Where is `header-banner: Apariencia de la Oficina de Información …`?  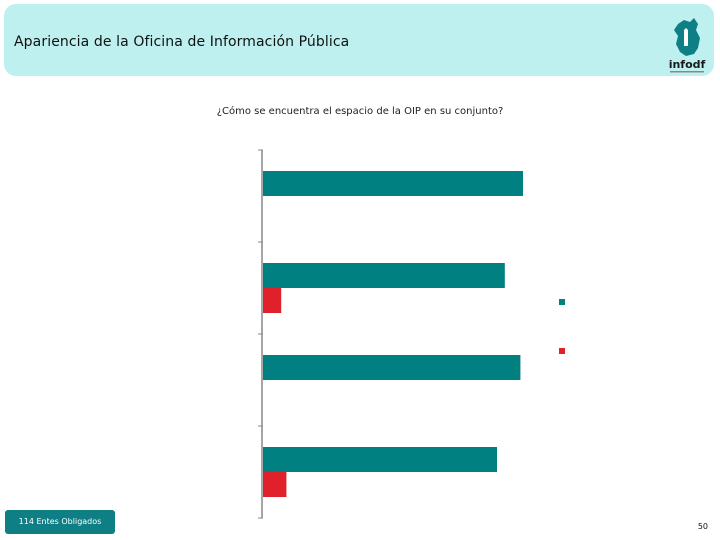 header-banner: Apariencia de la Oficina de Información … is located at coordinates (359, 40).